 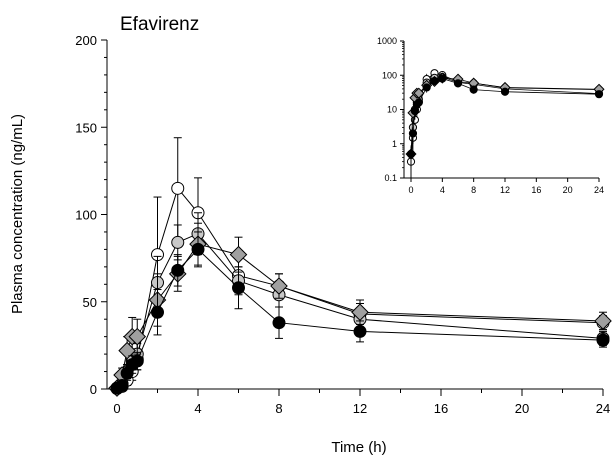 I want to click on y-tick-label: 0, so click(x=93, y=389).